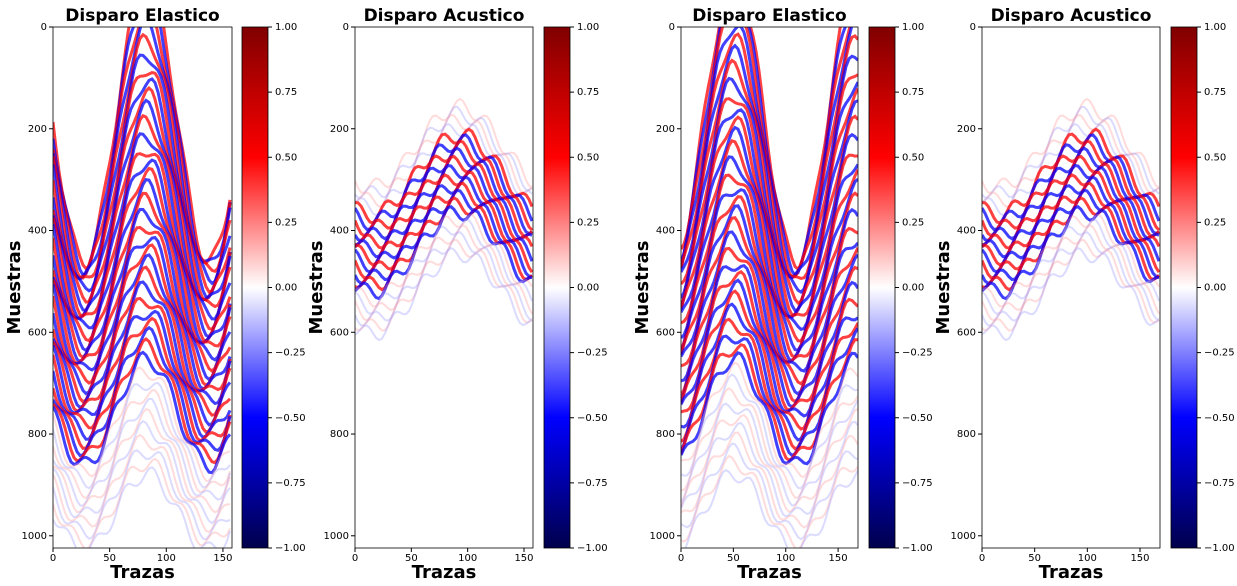 This screenshot has width=1237, height=586. What do you see at coordinates (769, 16) in the screenshot?
I see `chart-title: Disparo Elastico` at bounding box center [769, 16].